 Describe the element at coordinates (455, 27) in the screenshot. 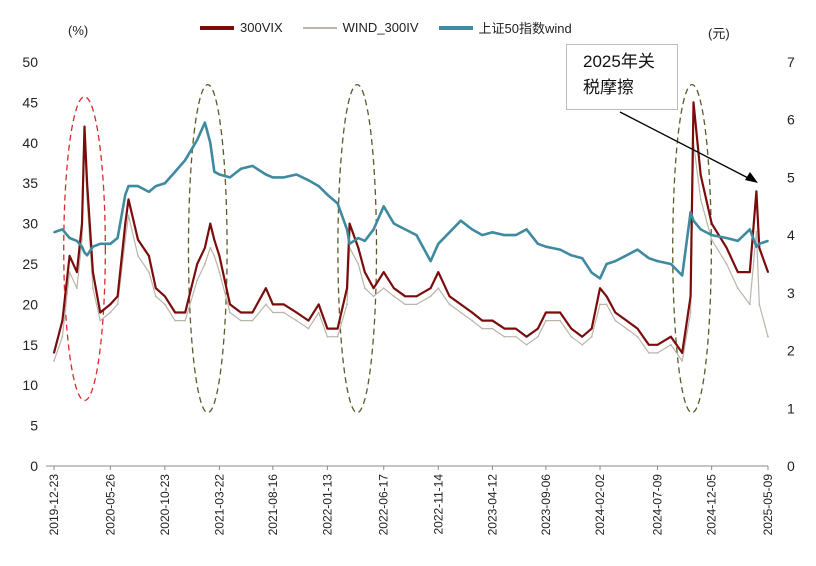

I see `legend-swatch-sz50` at that location.